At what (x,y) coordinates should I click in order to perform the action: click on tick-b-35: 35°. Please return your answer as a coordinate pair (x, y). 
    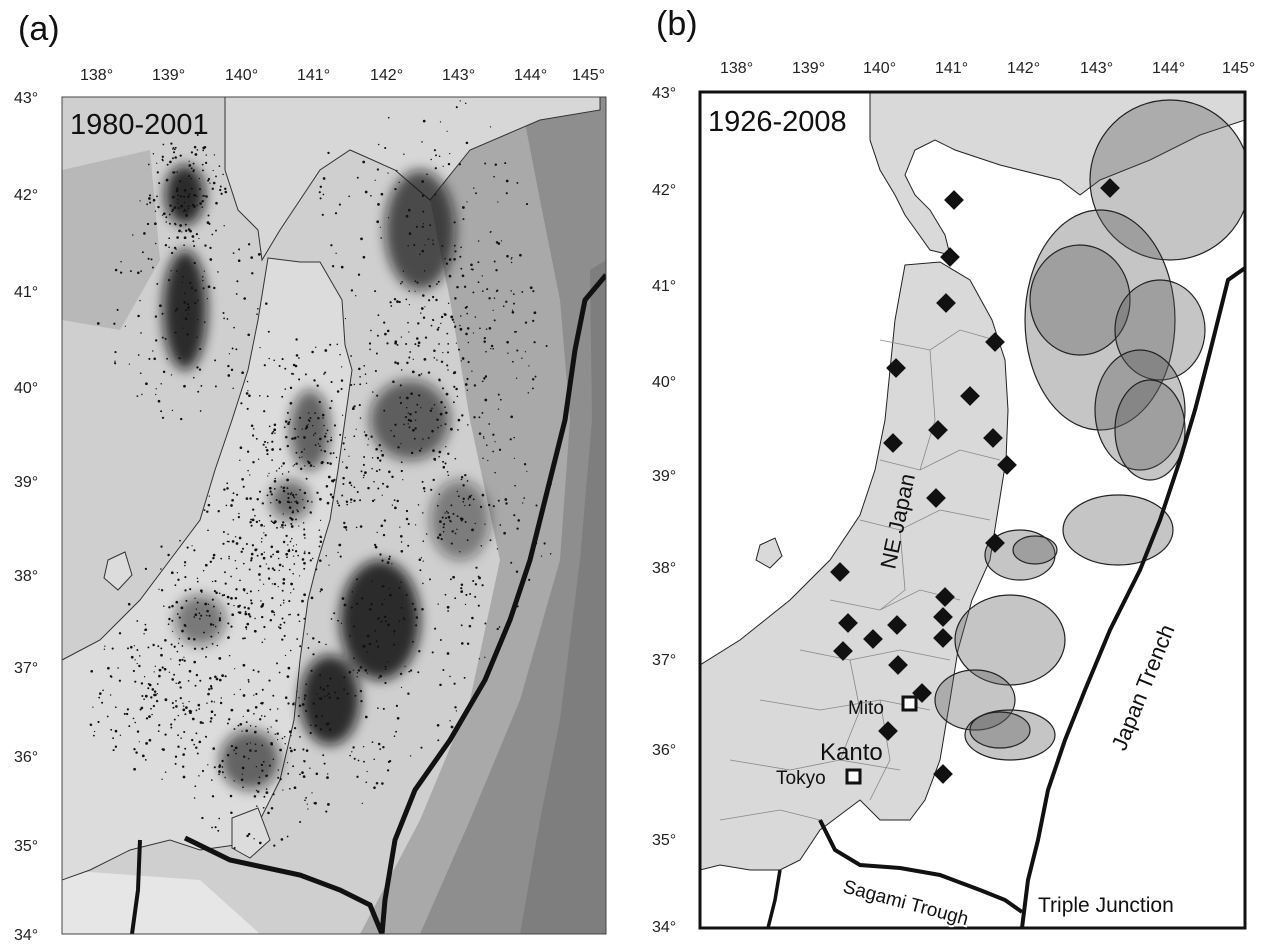
    Looking at the image, I should click on (664, 840).